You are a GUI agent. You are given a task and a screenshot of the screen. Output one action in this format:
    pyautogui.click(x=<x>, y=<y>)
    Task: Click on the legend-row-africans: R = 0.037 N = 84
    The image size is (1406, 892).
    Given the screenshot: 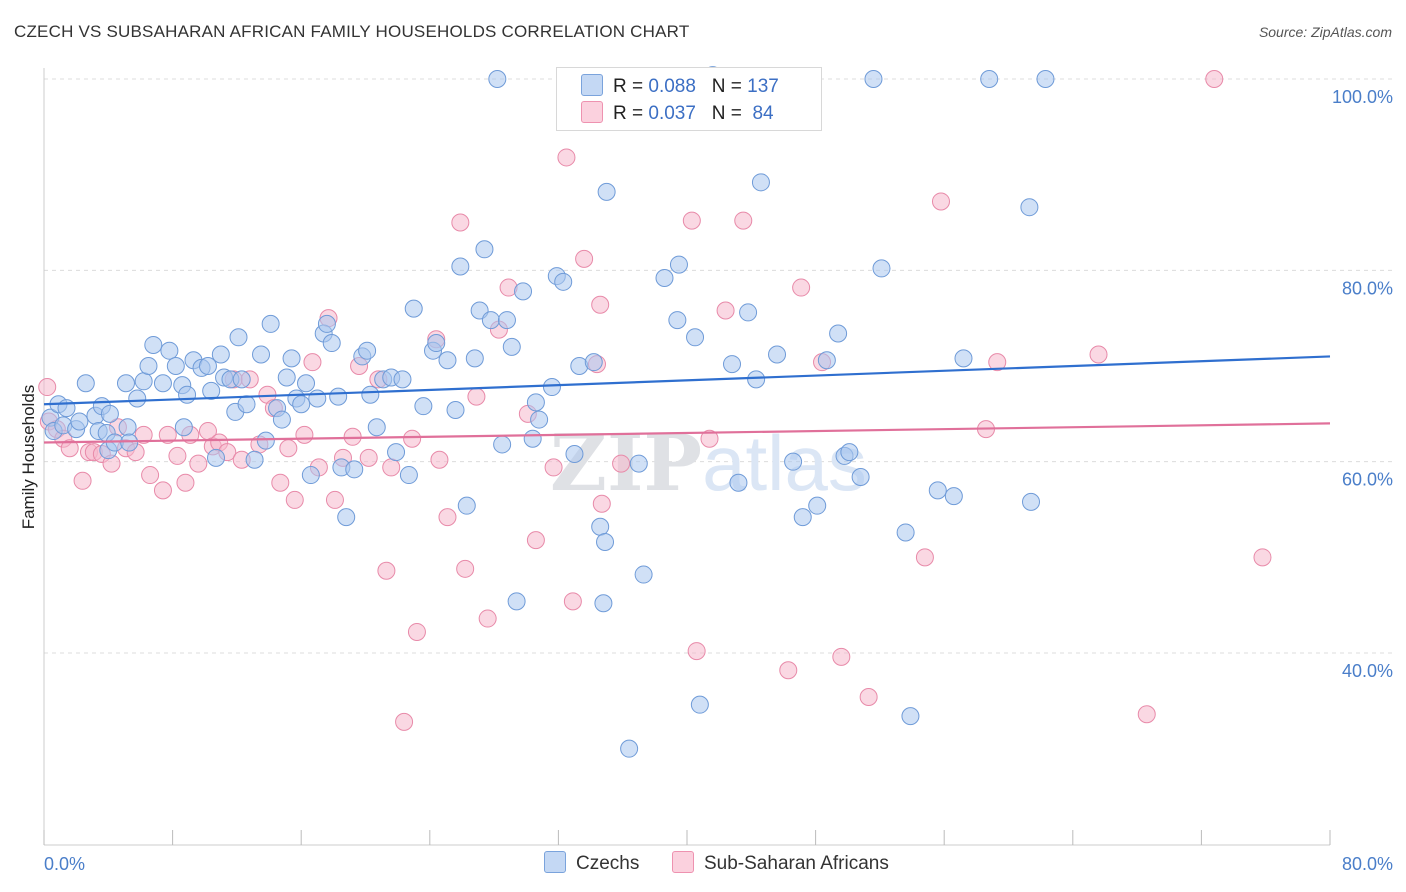 What is the action you would take?
    pyautogui.click(x=677, y=114)
    